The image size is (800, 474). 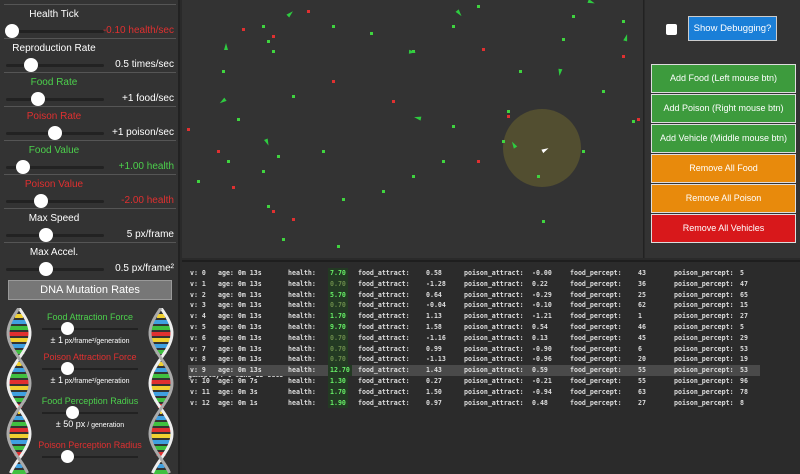 I want to click on setting-label: Health Tick, so click(x=54, y=14).